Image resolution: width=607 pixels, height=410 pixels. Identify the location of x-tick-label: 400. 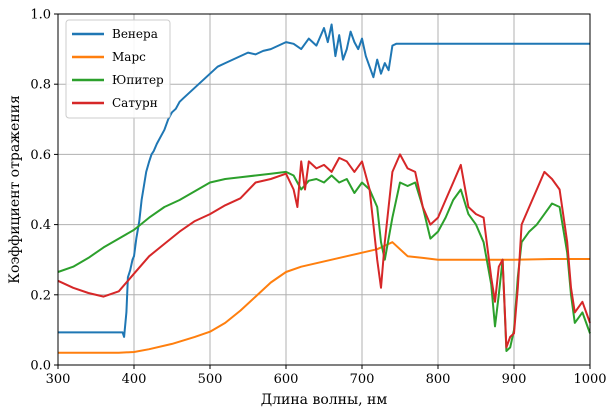
(134, 379).